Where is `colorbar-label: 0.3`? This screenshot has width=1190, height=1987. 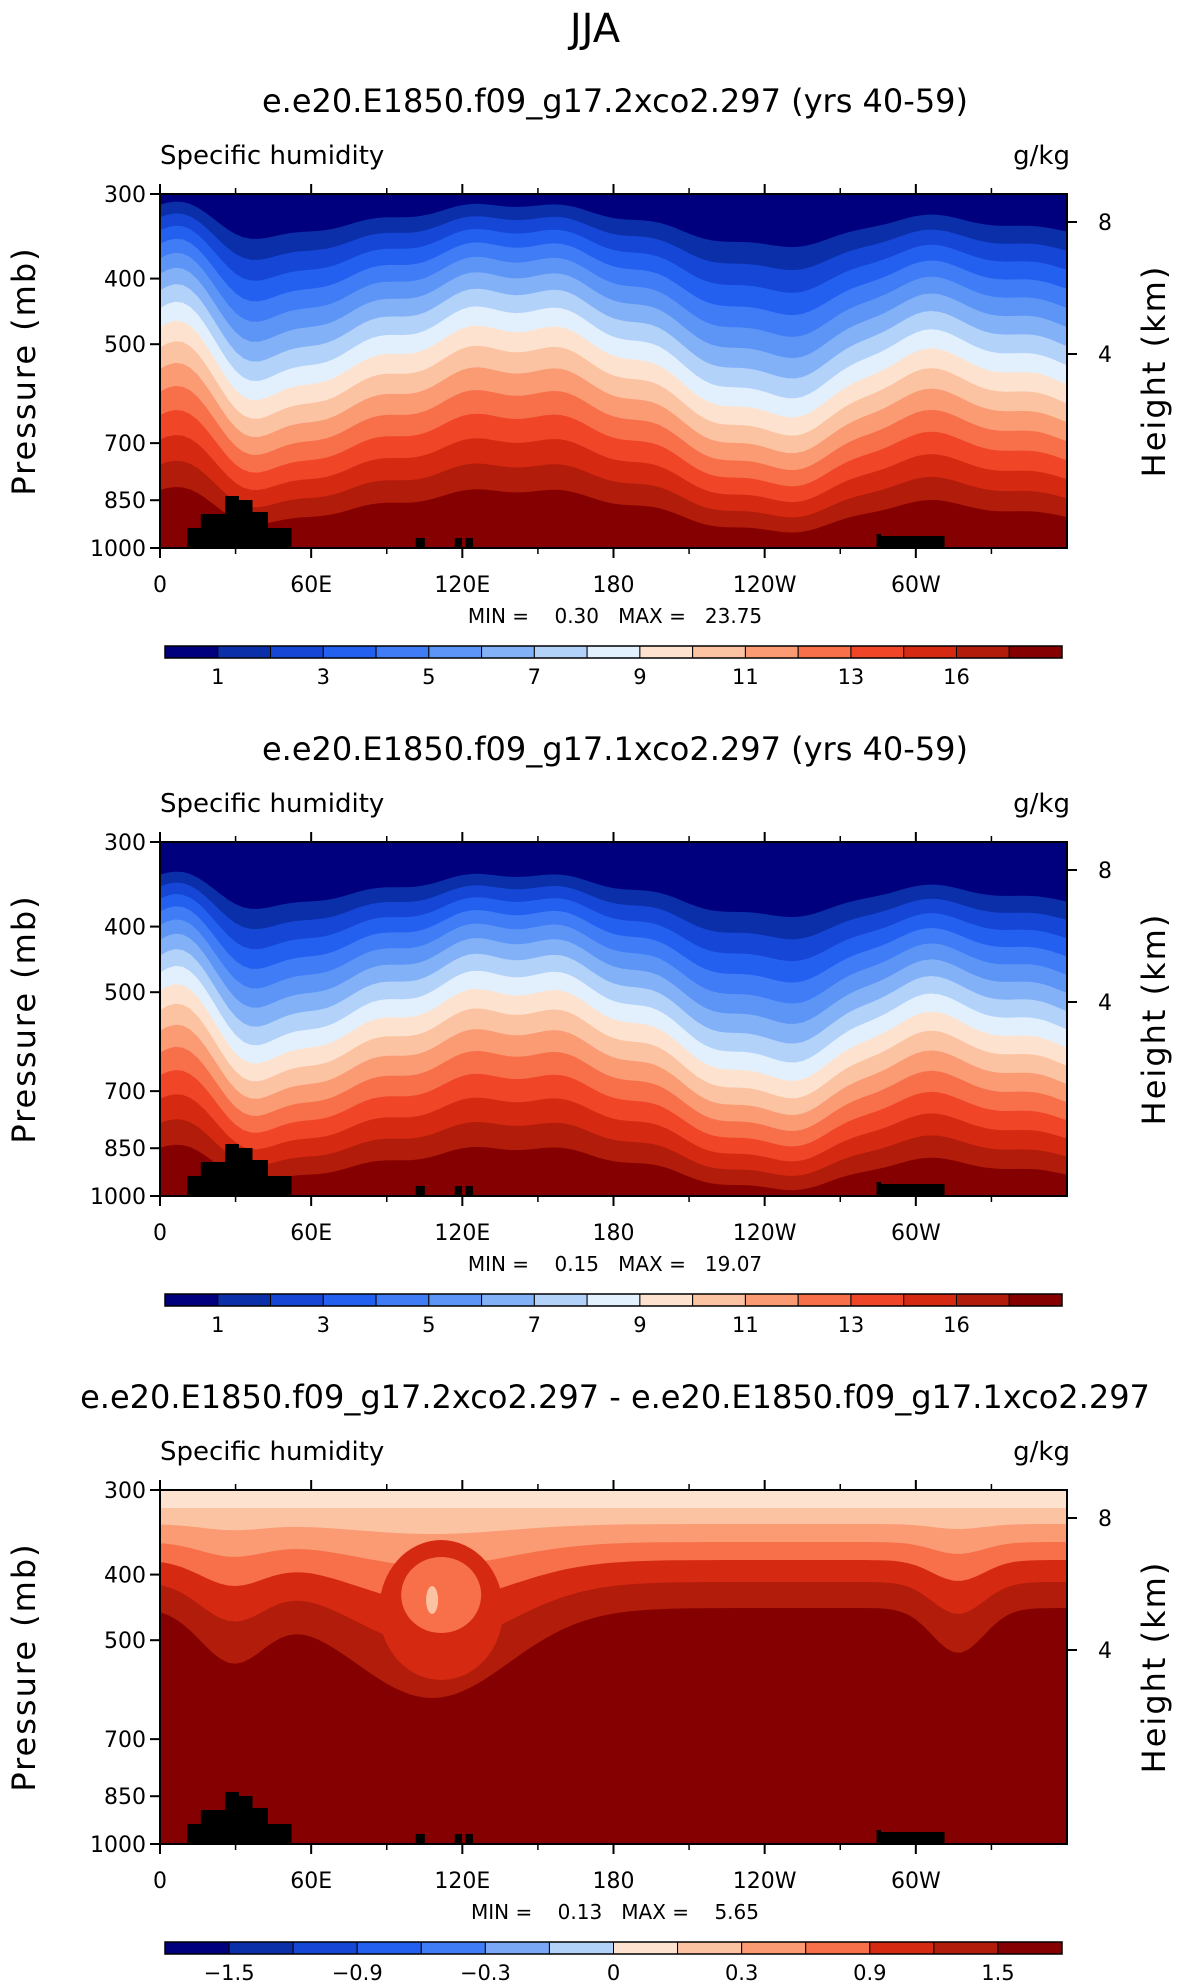
colorbar-label: 0.3 is located at coordinates (741, 1973).